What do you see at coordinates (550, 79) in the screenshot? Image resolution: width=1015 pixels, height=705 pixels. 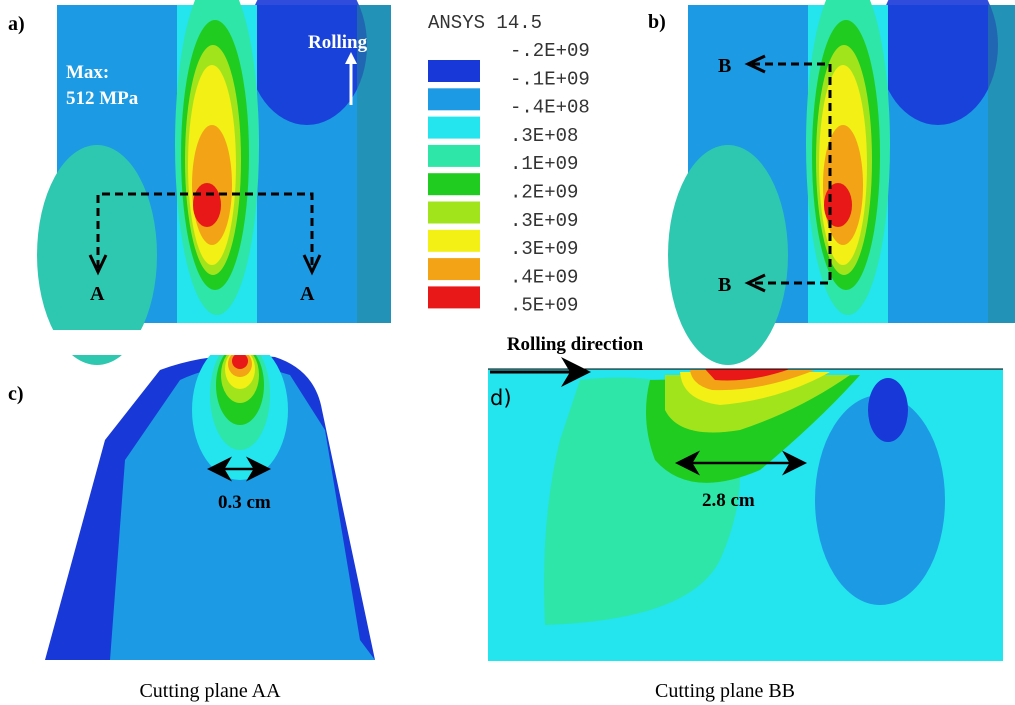 I see `legend-label: -.1E+09` at bounding box center [550, 79].